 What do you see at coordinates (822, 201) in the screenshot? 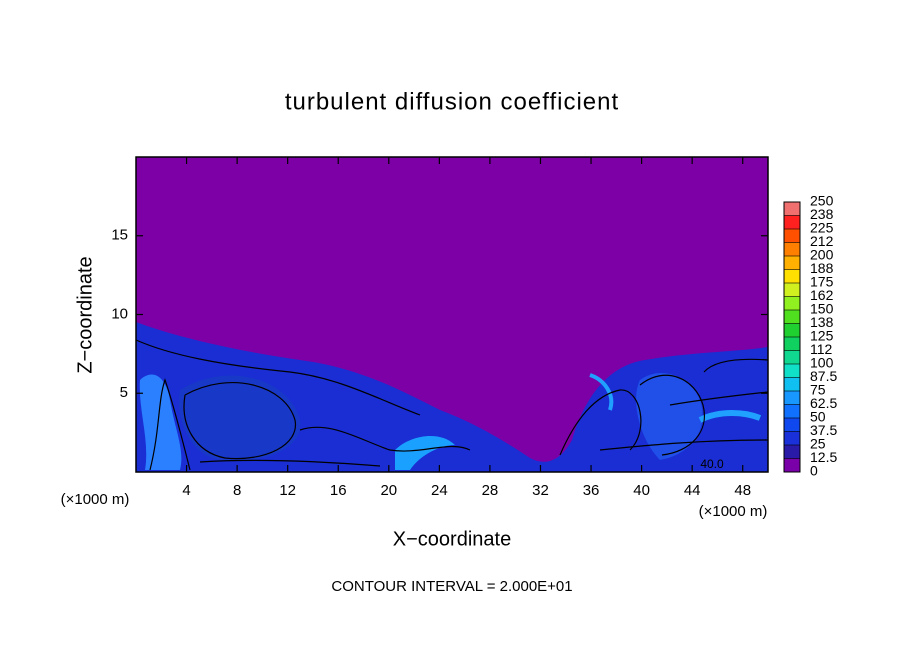
I see `colorbar-label: 250` at bounding box center [822, 201].